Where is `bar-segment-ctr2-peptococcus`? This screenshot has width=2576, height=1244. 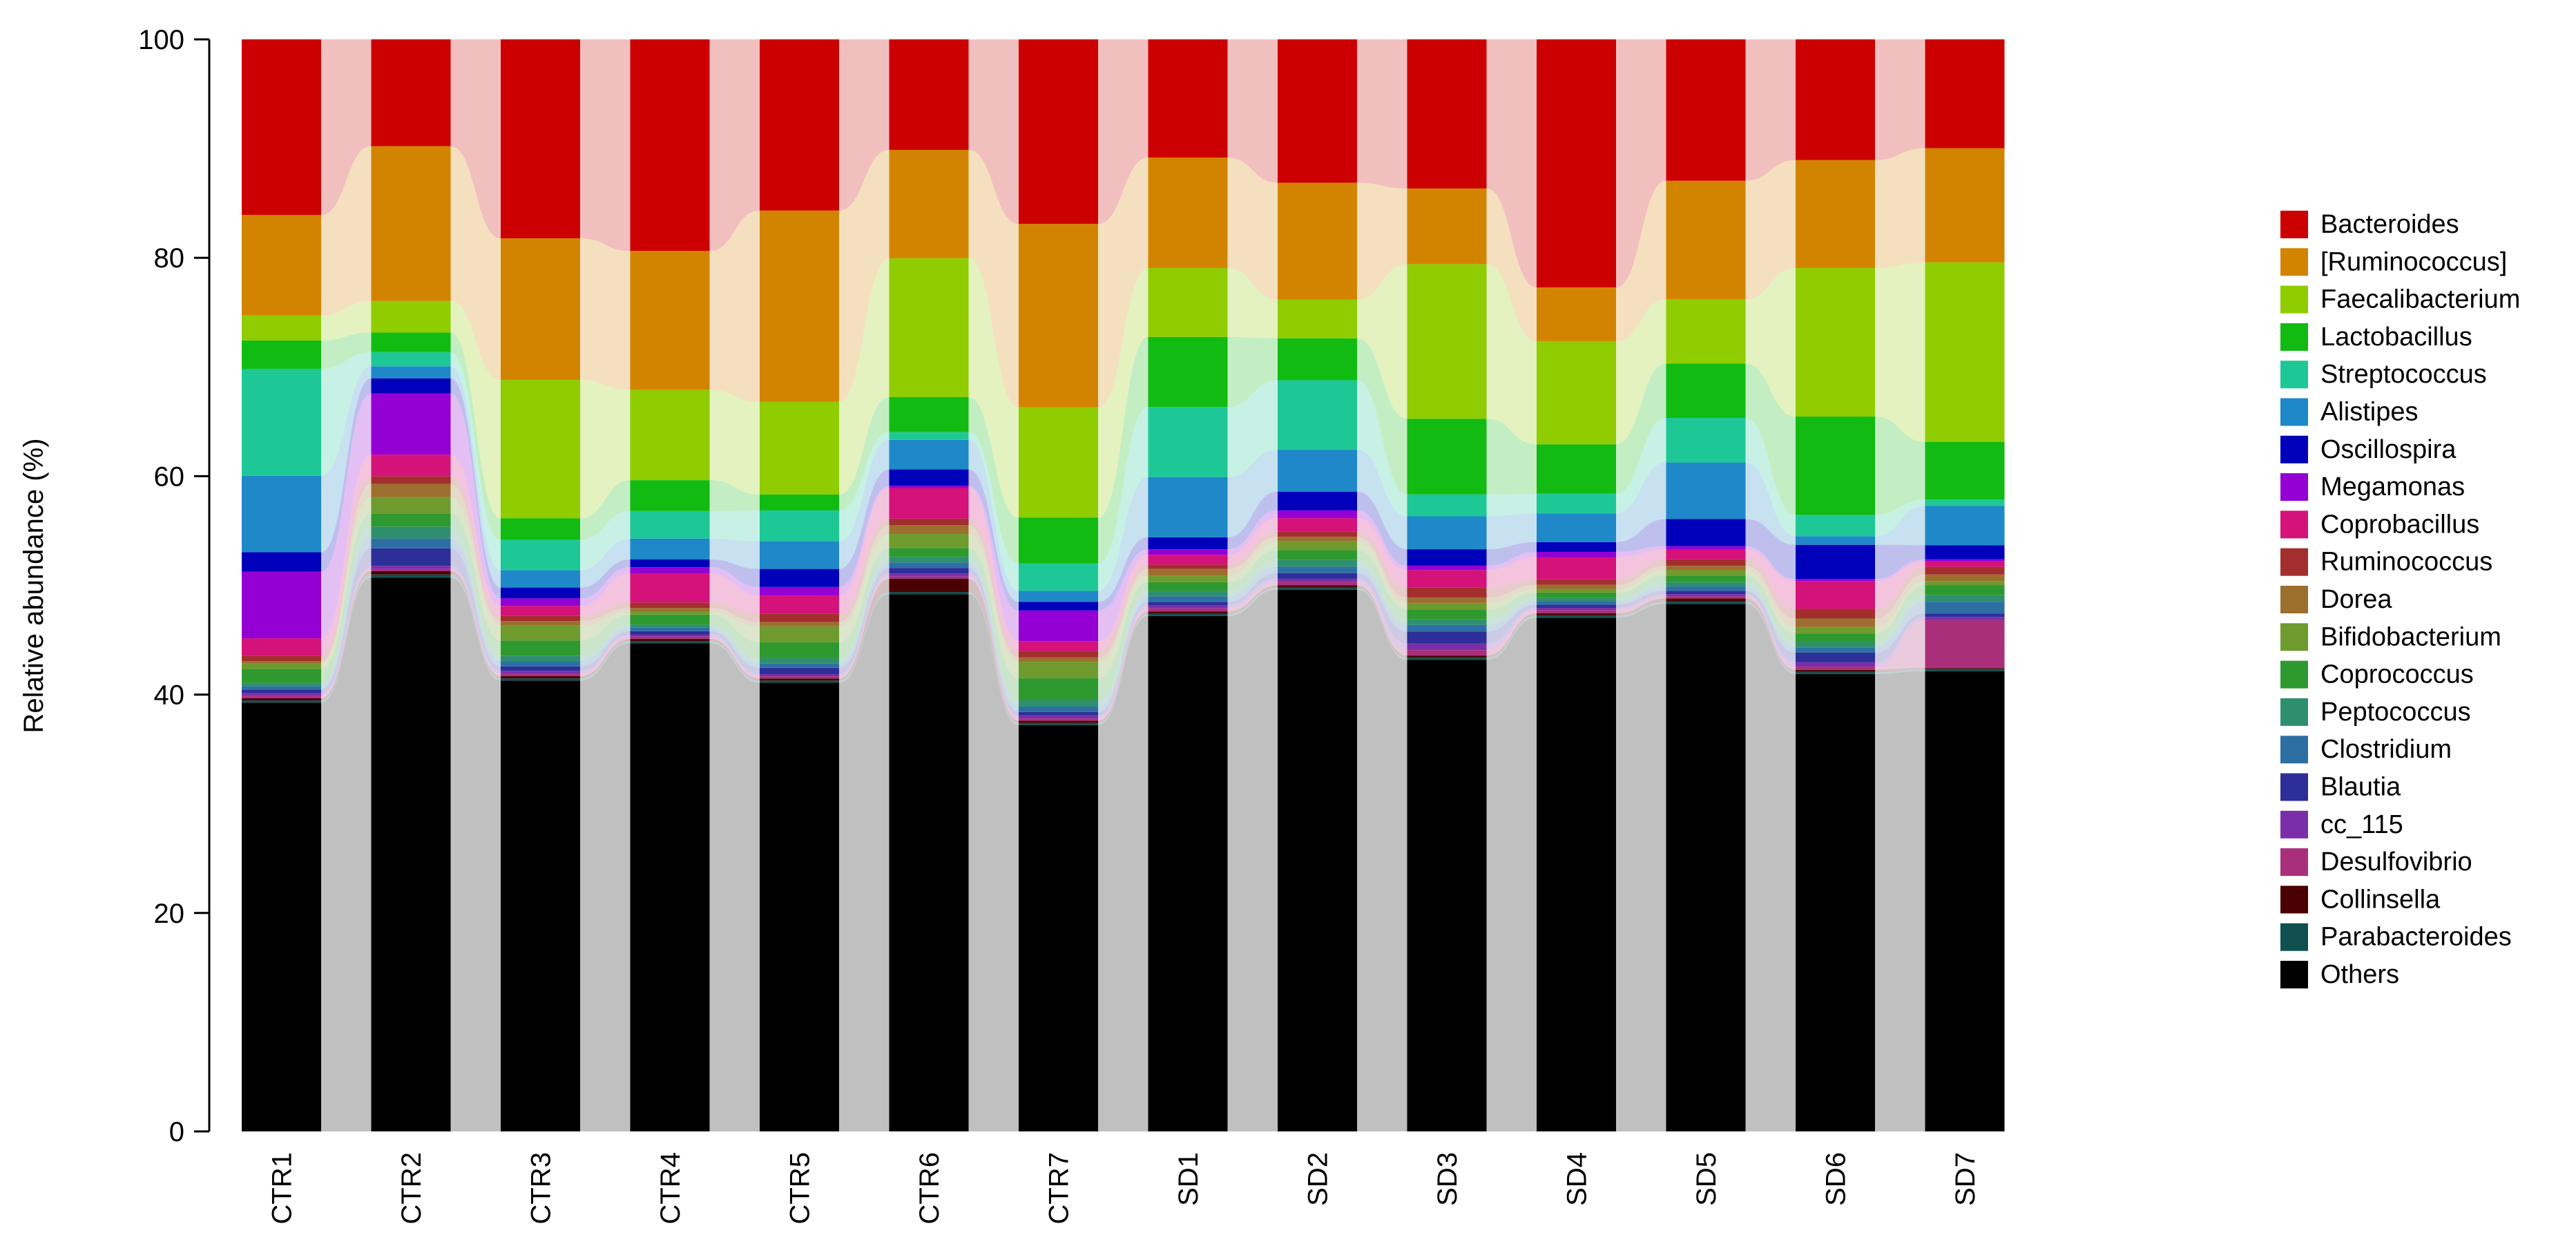 bar-segment-ctr2-peptococcus is located at coordinates (411, 532).